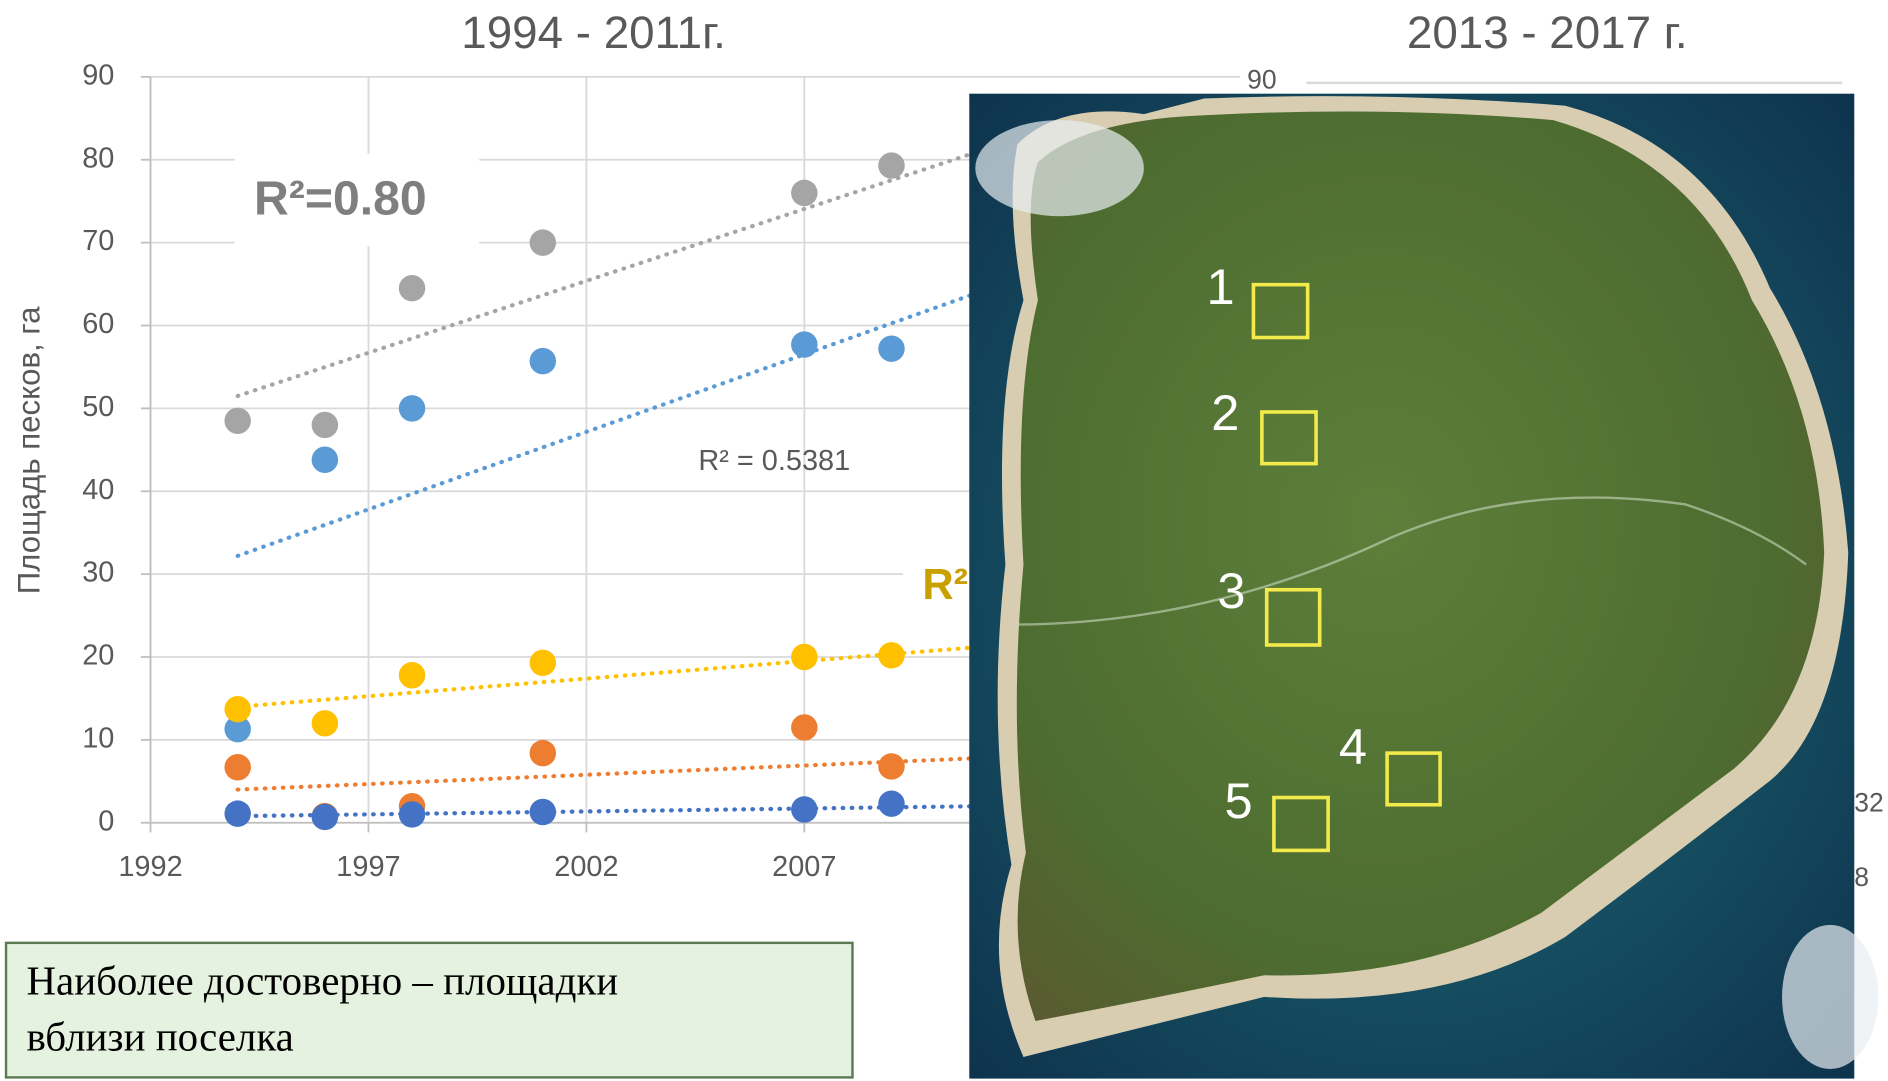 The height and width of the screenshot is (1081, 1888). Describe the element at coordinates (1861, 877) in the screenshot. I see `axis-label: 8` at that location.